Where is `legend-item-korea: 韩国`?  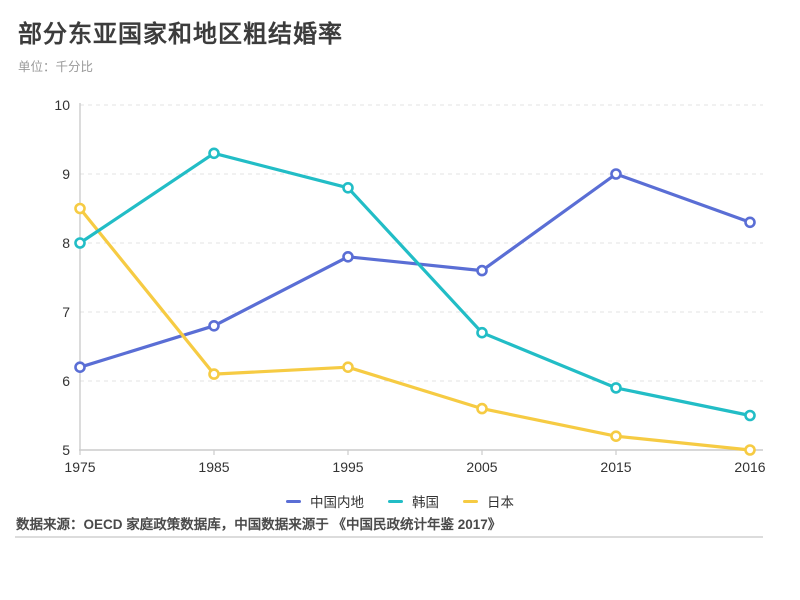
legend-item-korea: 韩国 is located at coordinates (413, 501).